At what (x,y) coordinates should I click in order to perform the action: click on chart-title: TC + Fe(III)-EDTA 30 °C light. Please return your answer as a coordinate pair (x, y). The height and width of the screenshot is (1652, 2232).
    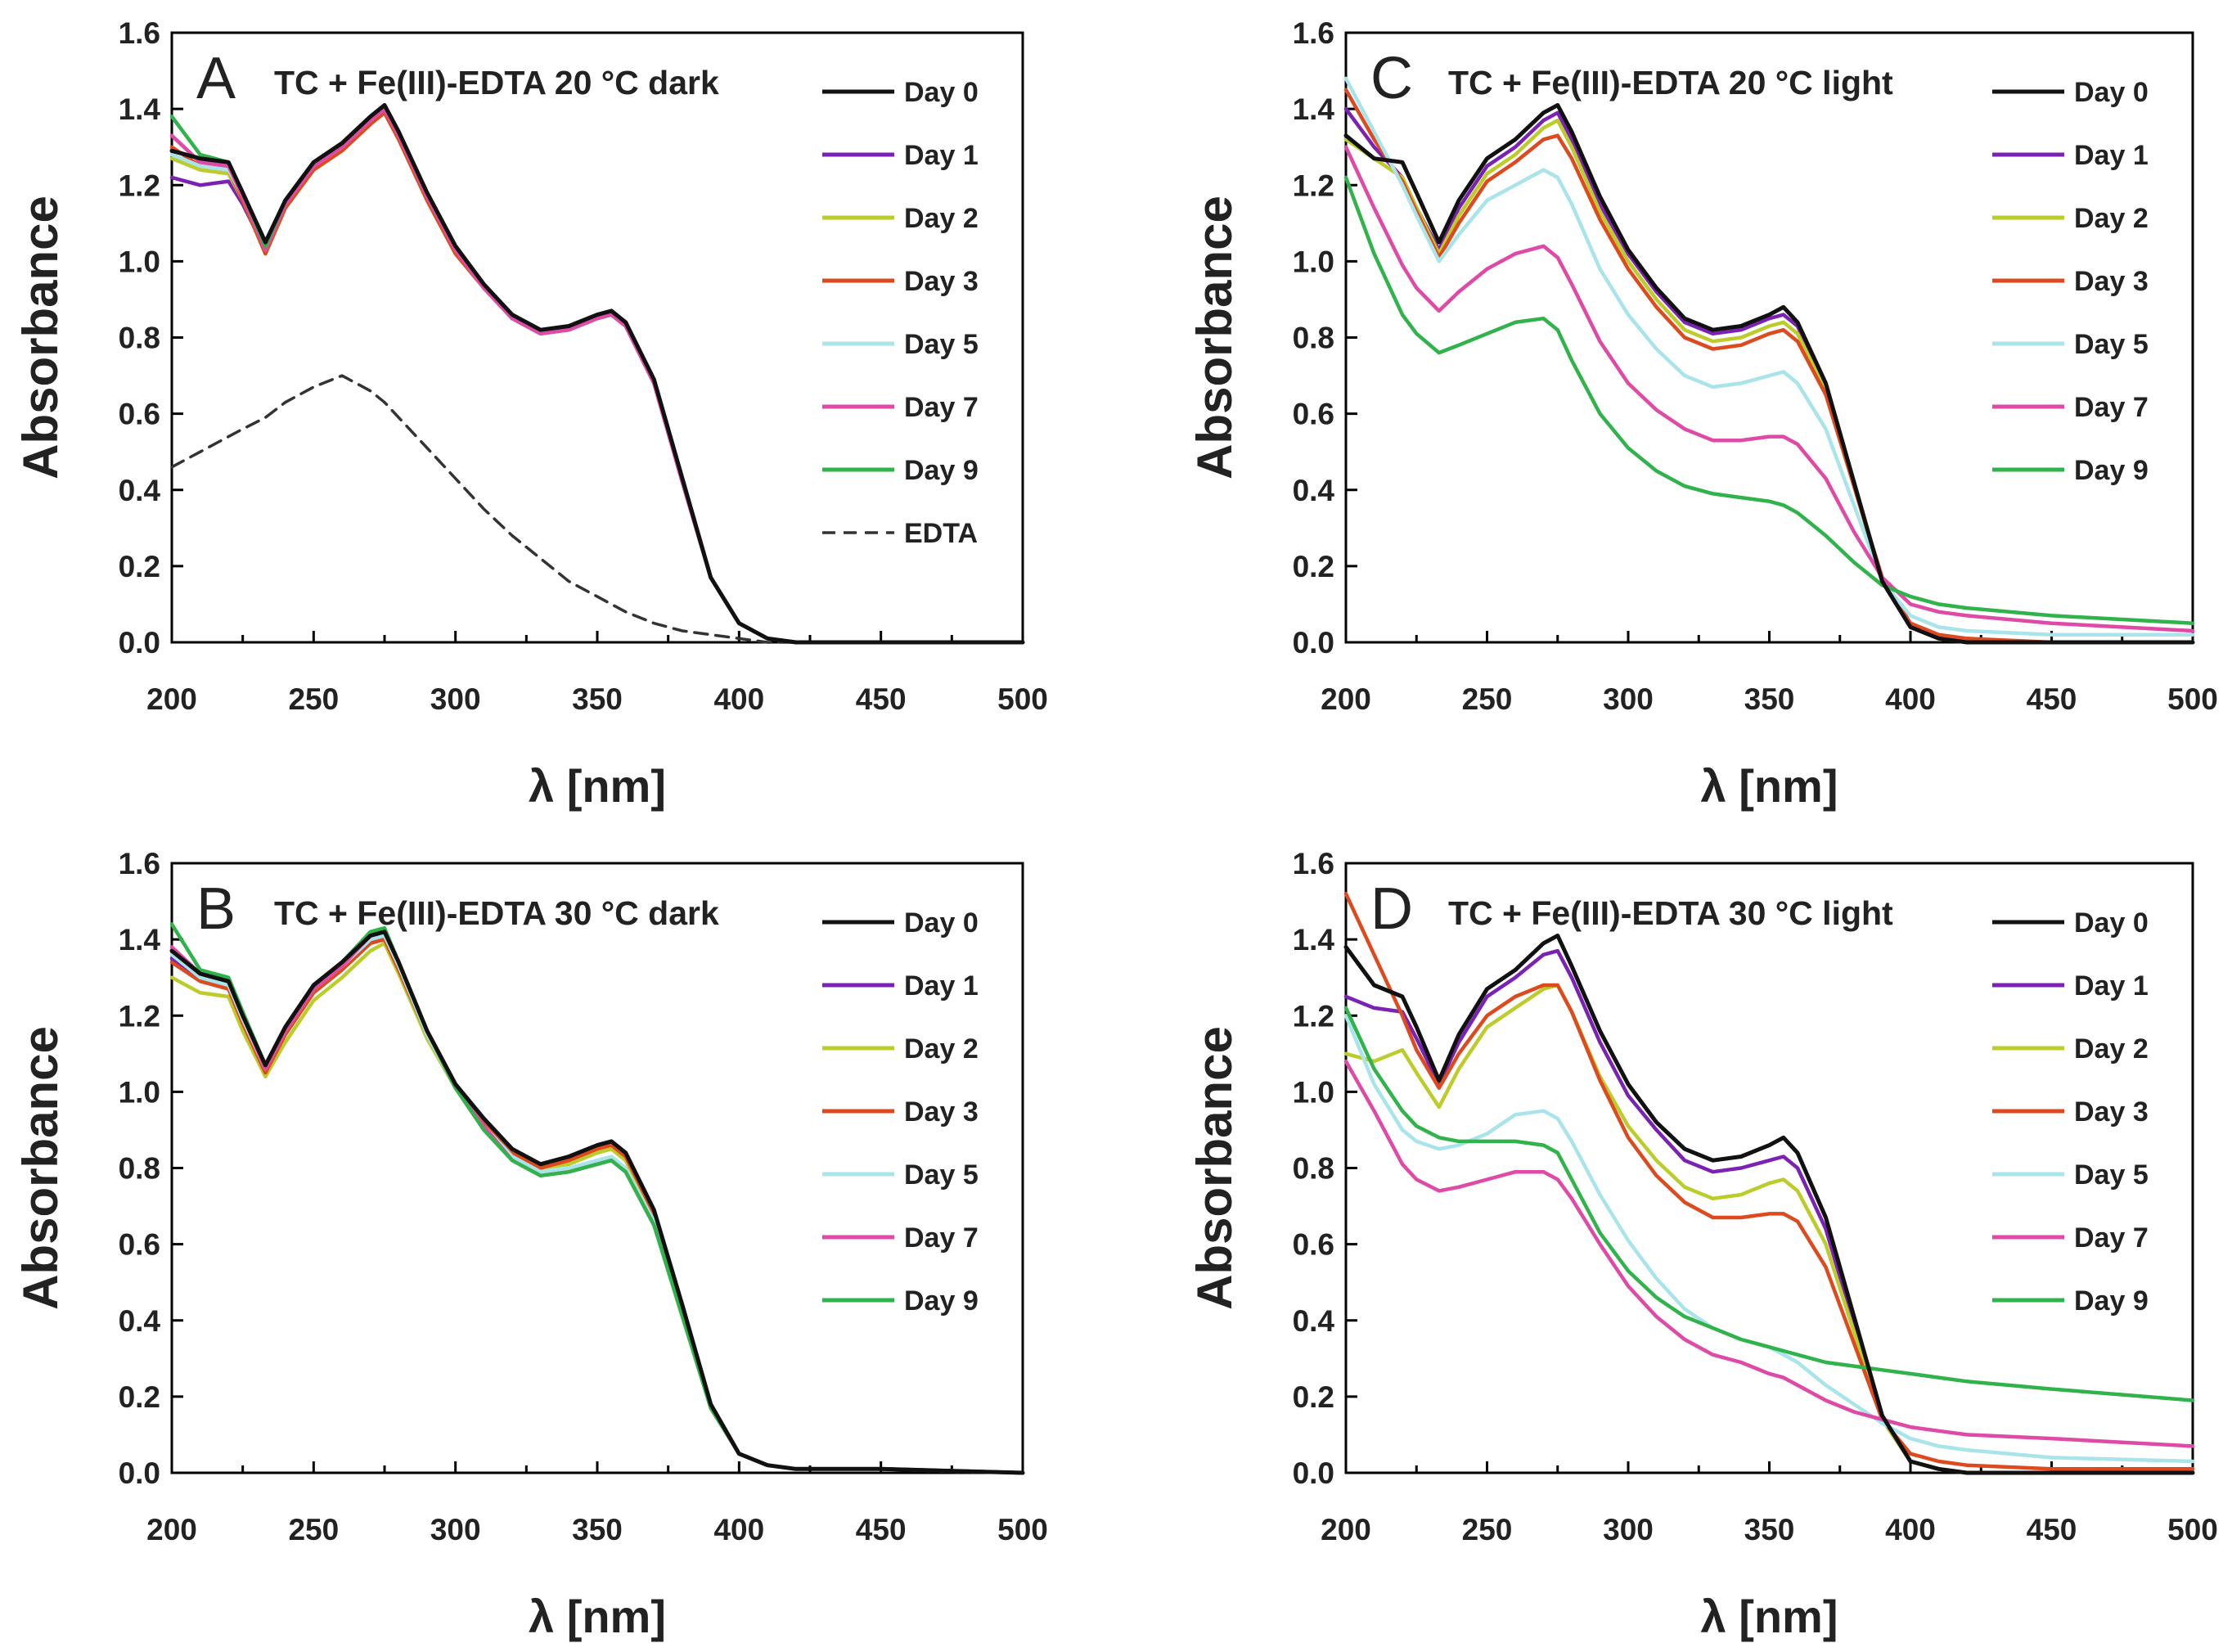
    Looking at the image, I should click on (1671, 913).